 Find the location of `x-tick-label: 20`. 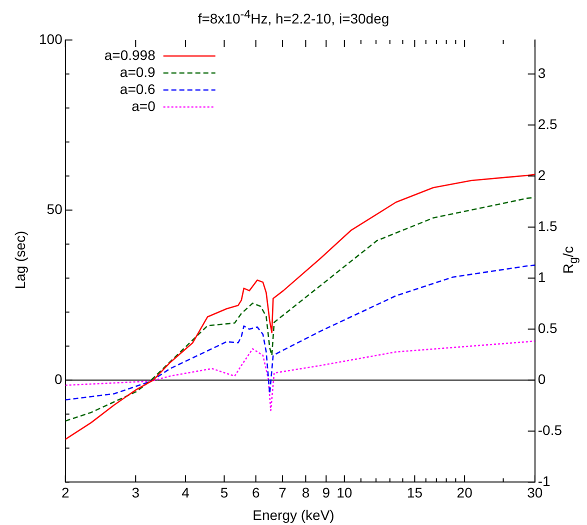

x-tick-label: 20 is located at coordinates (464, 492).